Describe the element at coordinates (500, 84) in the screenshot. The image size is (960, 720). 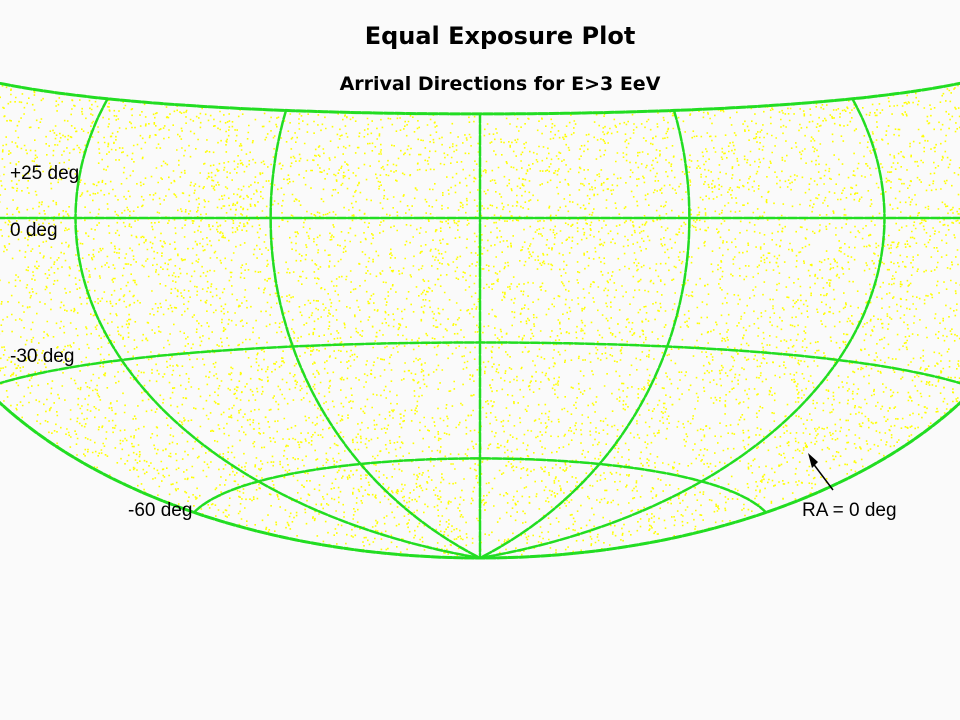
I see `chart-subtitle: Arrival Directions for E>3 EeV` at that location.